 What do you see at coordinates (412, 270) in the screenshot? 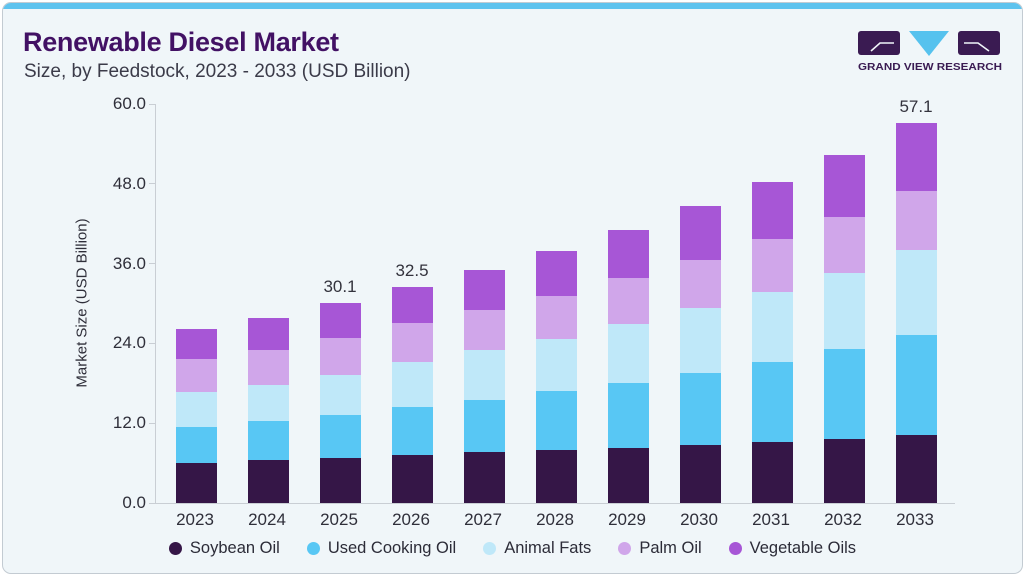
I see `bar-value-label: 32.5` at bounding box center [412, 270].